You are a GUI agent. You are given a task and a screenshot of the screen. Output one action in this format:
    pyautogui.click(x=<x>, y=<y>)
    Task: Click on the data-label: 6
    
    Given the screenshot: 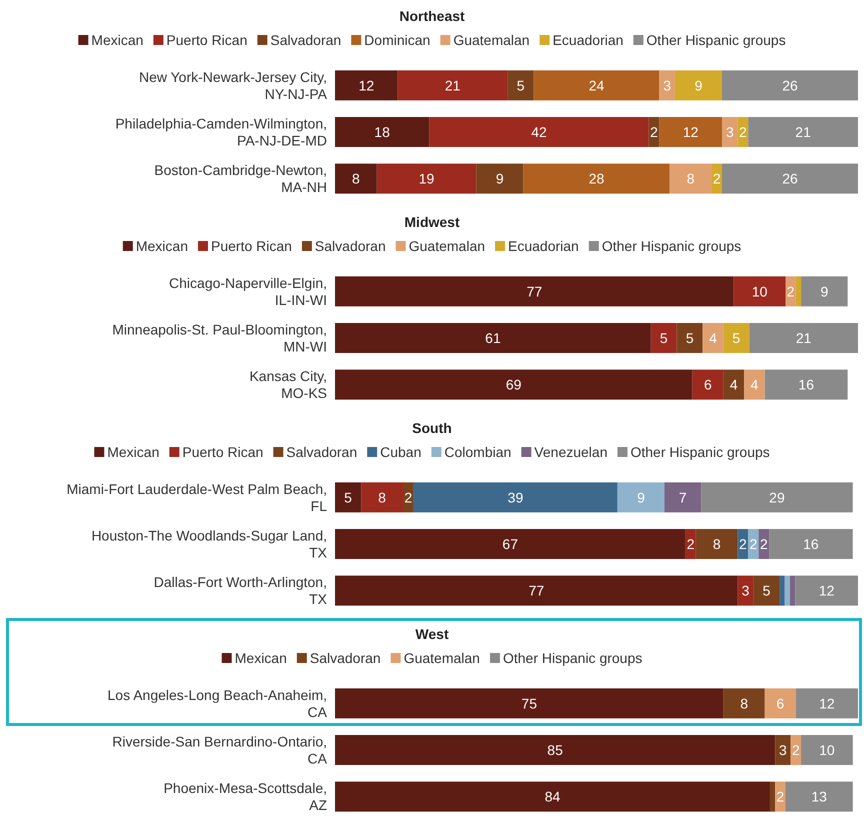 What is the action you would take?
    pyautogui.click(x=708, y=384)
    